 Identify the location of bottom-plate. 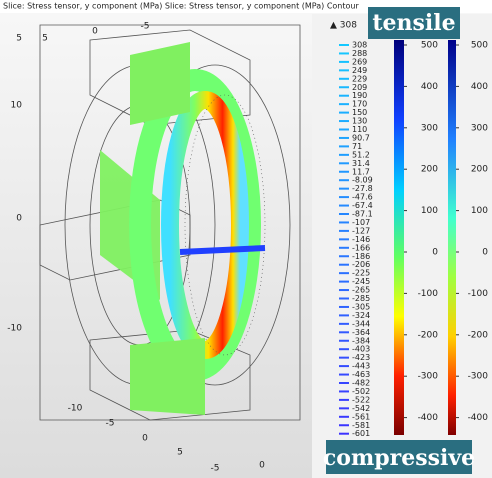
(167, 376).